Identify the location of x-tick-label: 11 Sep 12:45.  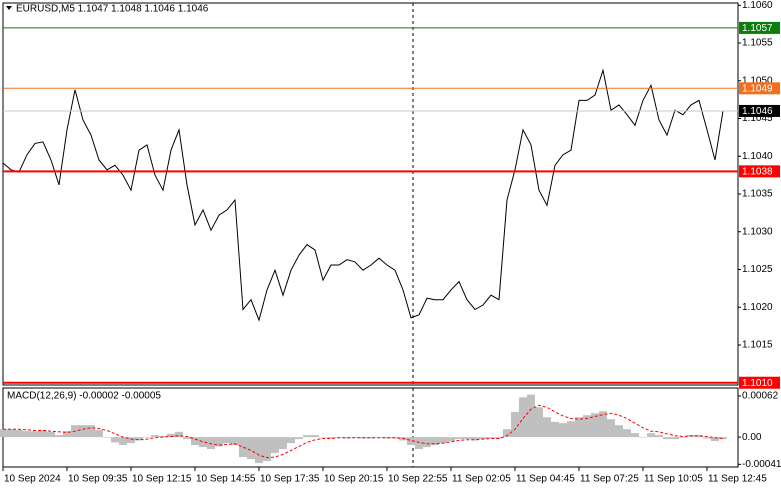
(737, 479).